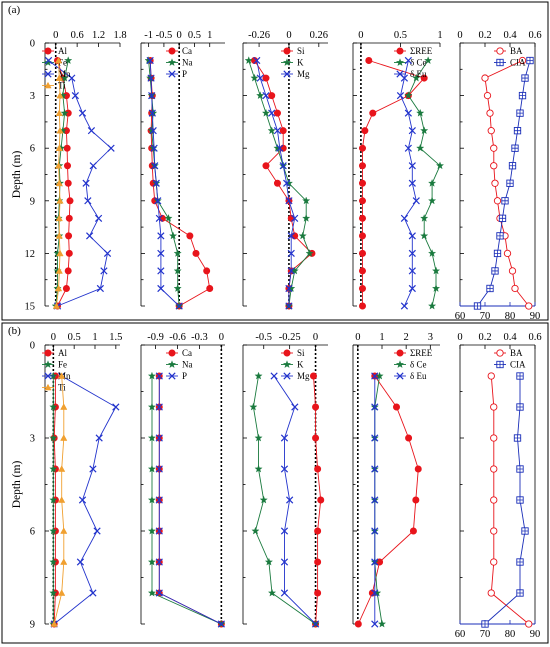 The image size is (550, 647). Describe the element at coordinates (119, 35) in the screenshot. I see `x-tick-label: 1.8` at that location.